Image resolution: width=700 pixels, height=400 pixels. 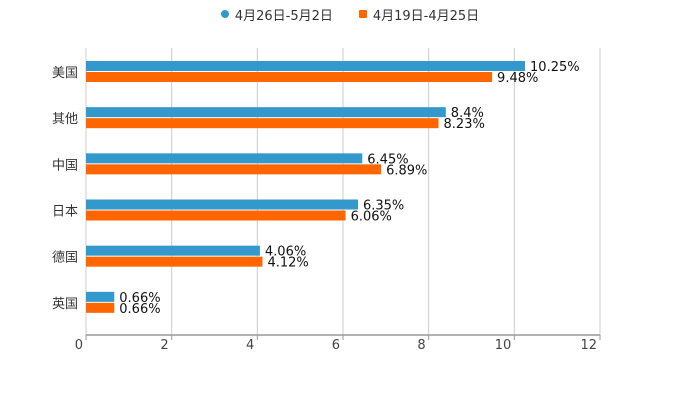 I want to click on category-label: 德国, so click(x=65, y=258).